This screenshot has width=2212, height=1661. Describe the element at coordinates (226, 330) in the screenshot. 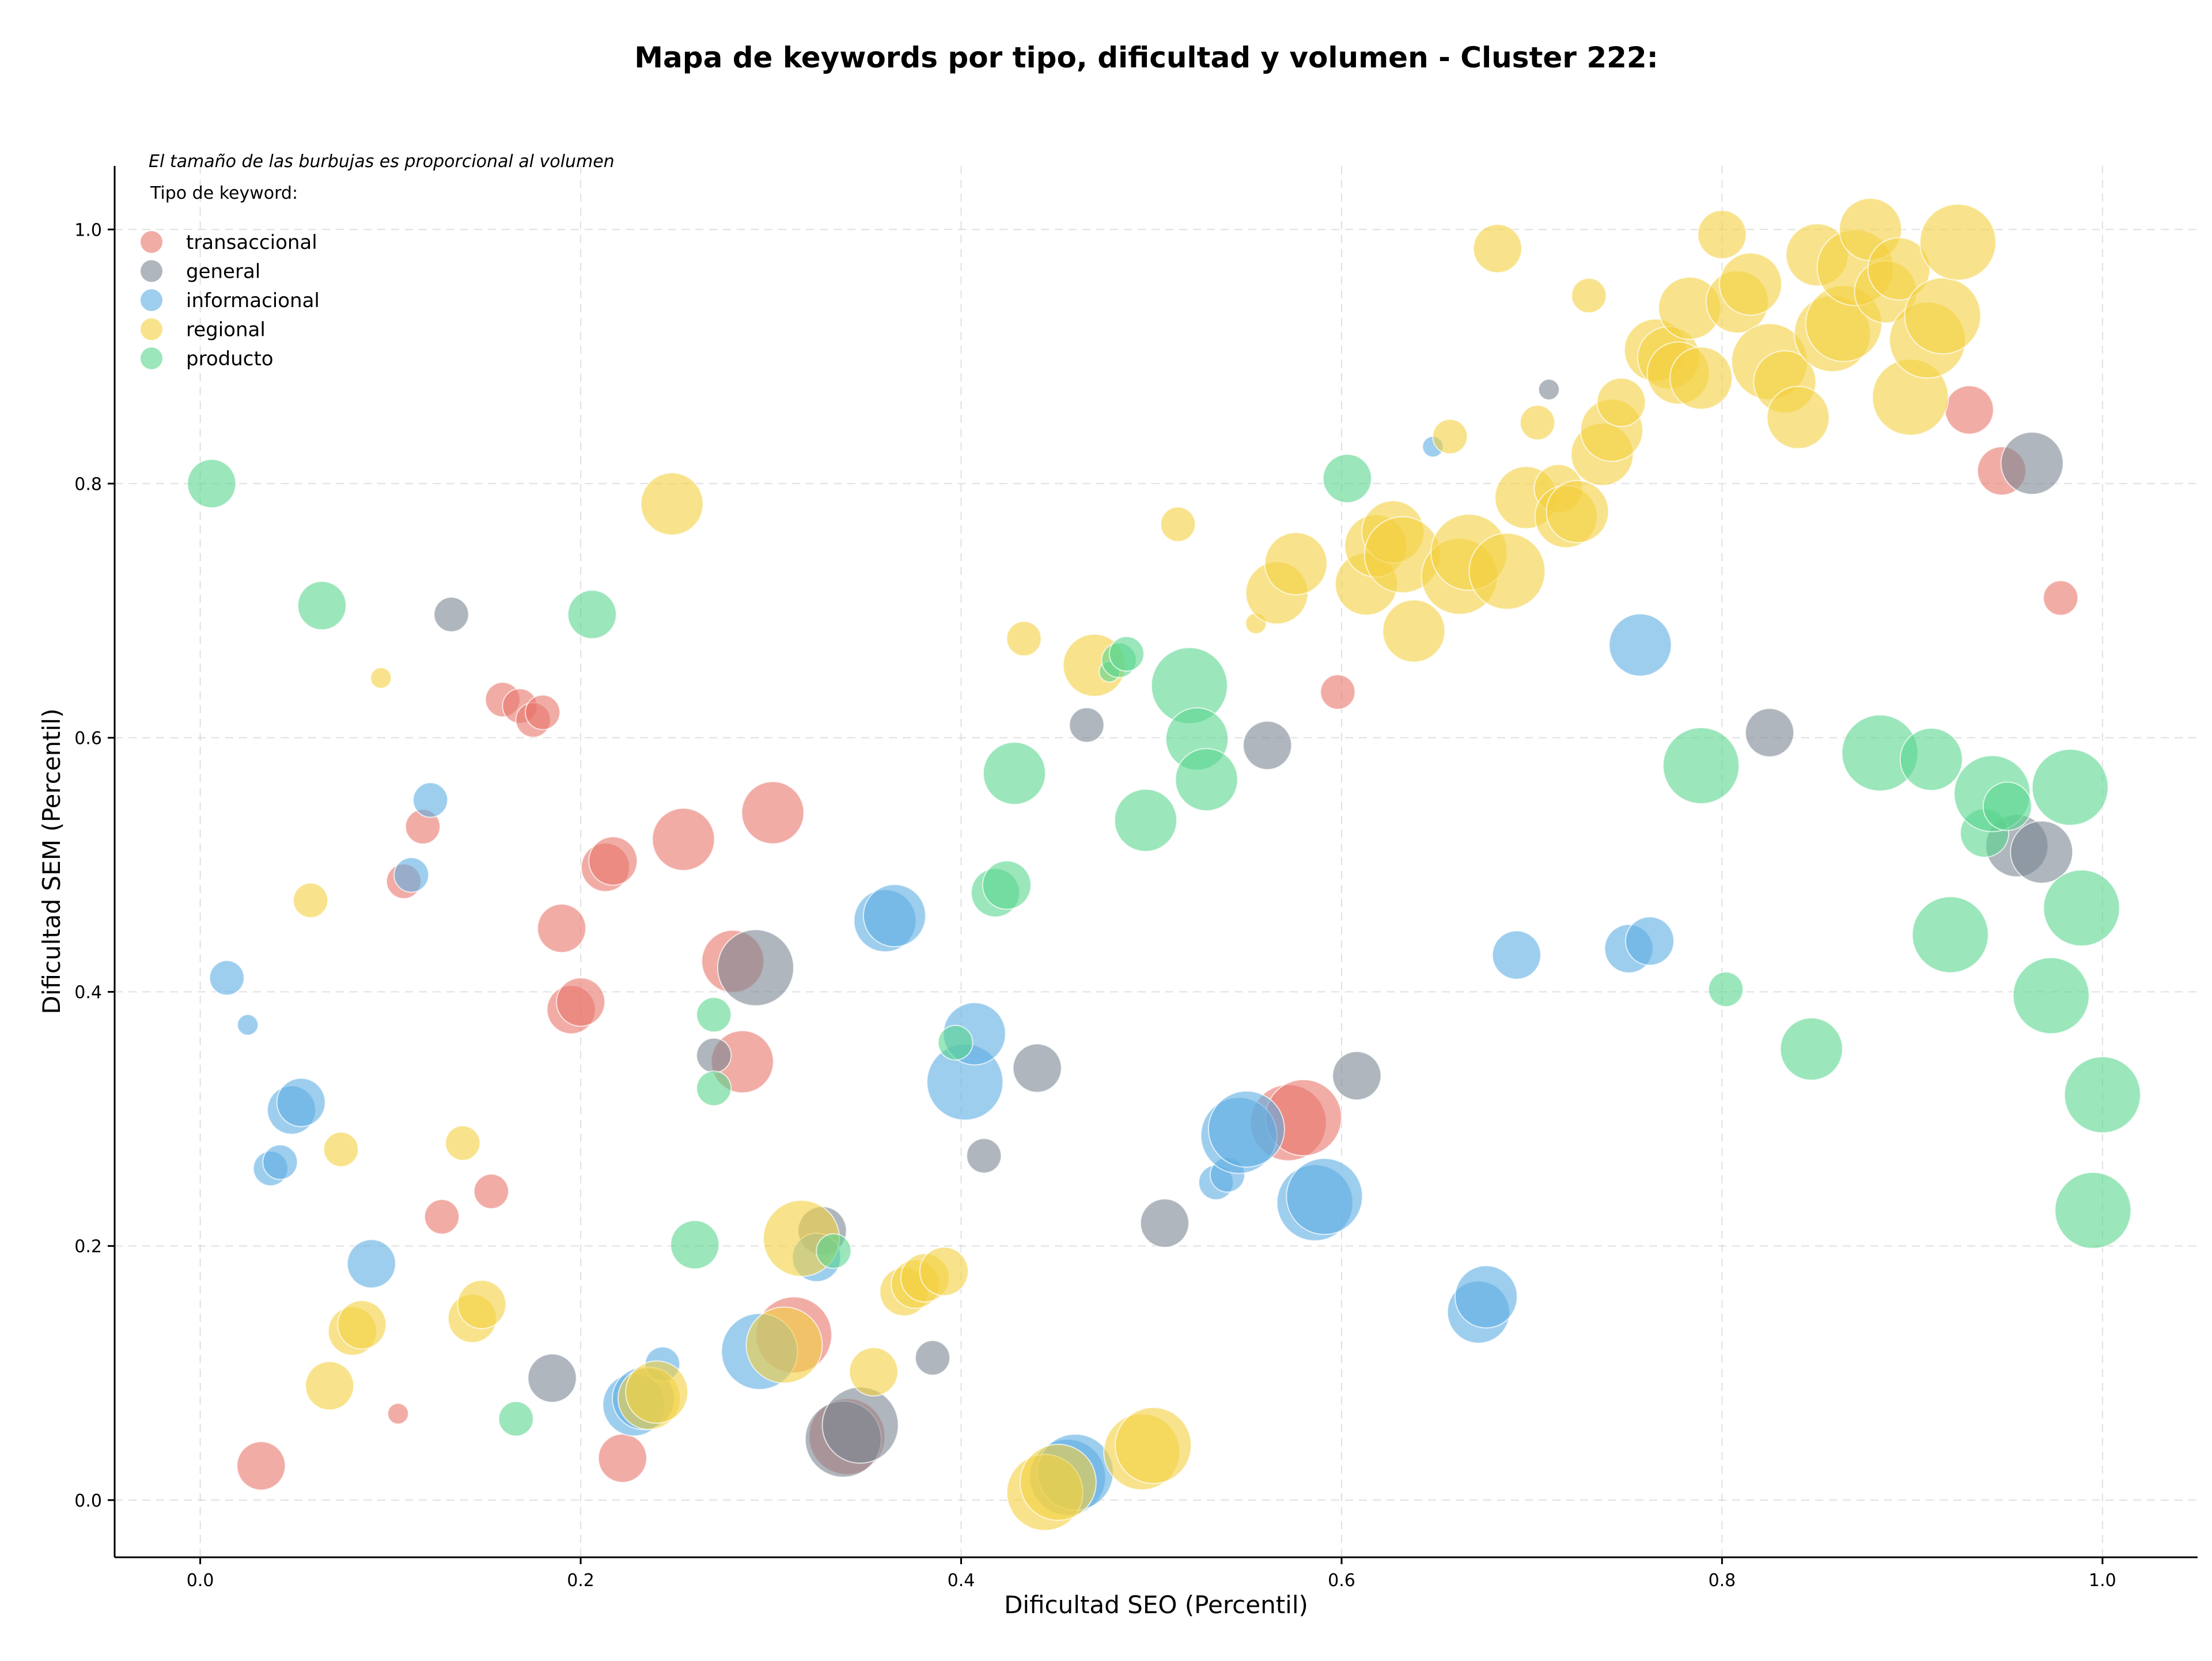

I see `legend-label-regional: regional` at that location.